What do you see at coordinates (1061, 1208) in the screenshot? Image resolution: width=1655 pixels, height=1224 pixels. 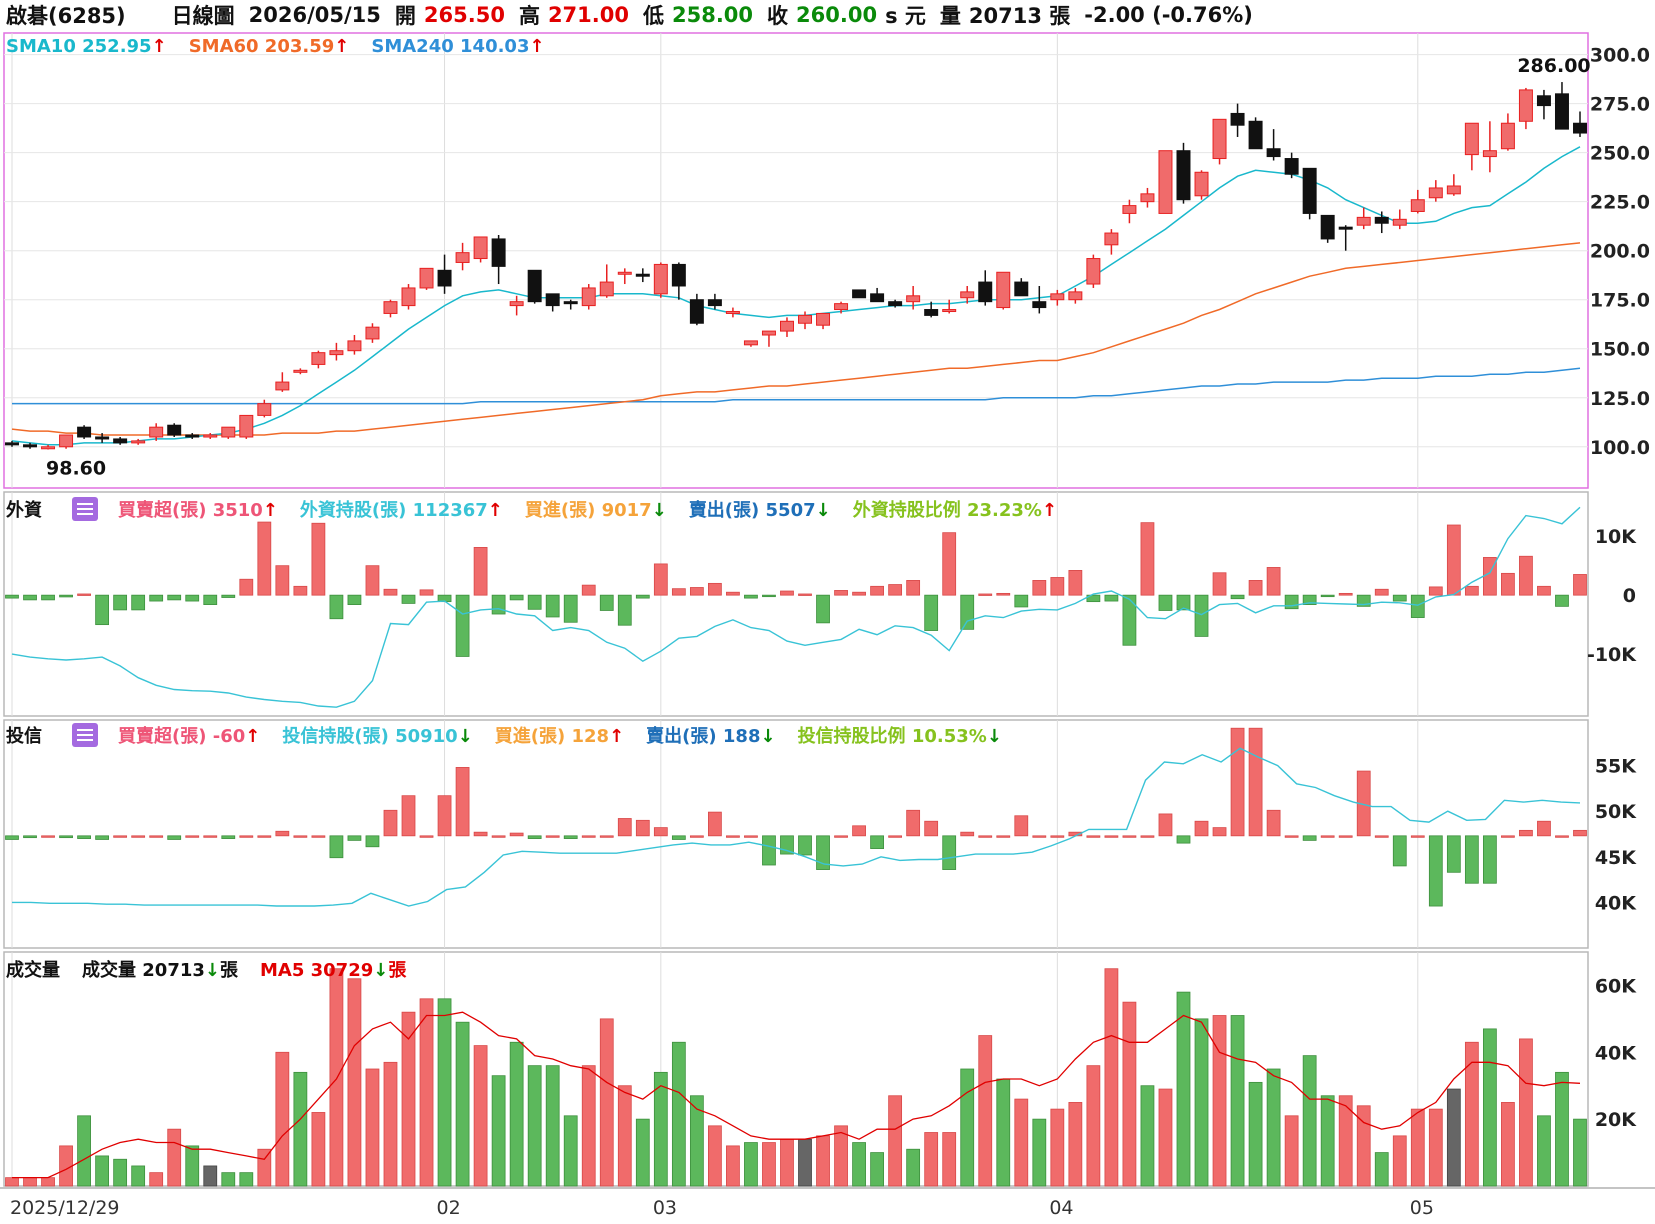 I see `x-tick-label: 04` at bounding box center [1061, 1208].